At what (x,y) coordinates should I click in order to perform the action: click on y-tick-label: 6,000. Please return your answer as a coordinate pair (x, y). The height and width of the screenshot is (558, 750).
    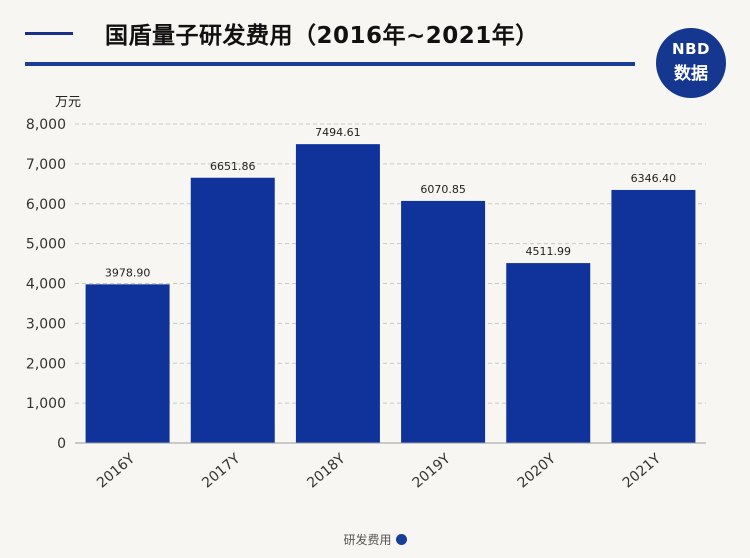
    Looking at the image, I should click on (46, 205).